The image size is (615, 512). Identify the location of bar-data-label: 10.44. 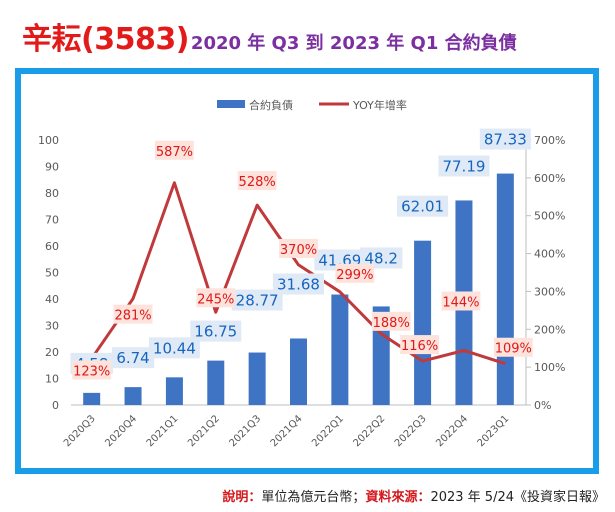
(174, 348).